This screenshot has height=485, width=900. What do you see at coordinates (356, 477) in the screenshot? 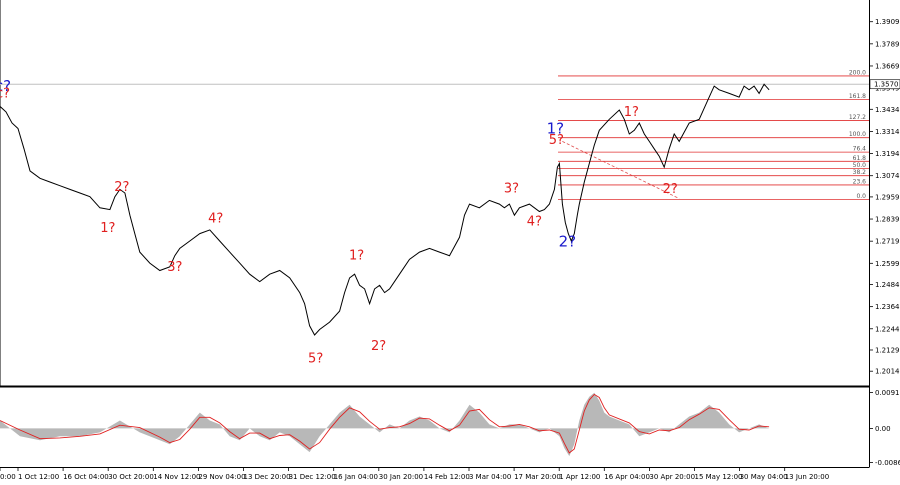
I see `x-tick-label: 16 Jan 04:00` at bounding box center [356, 477].